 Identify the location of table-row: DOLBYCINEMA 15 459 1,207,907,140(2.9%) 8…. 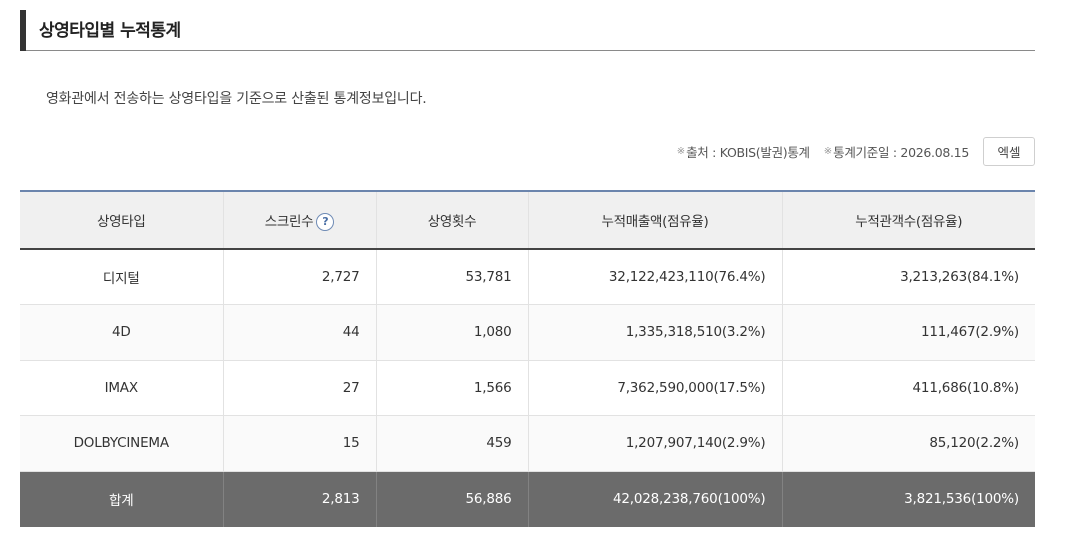
(527, 443).